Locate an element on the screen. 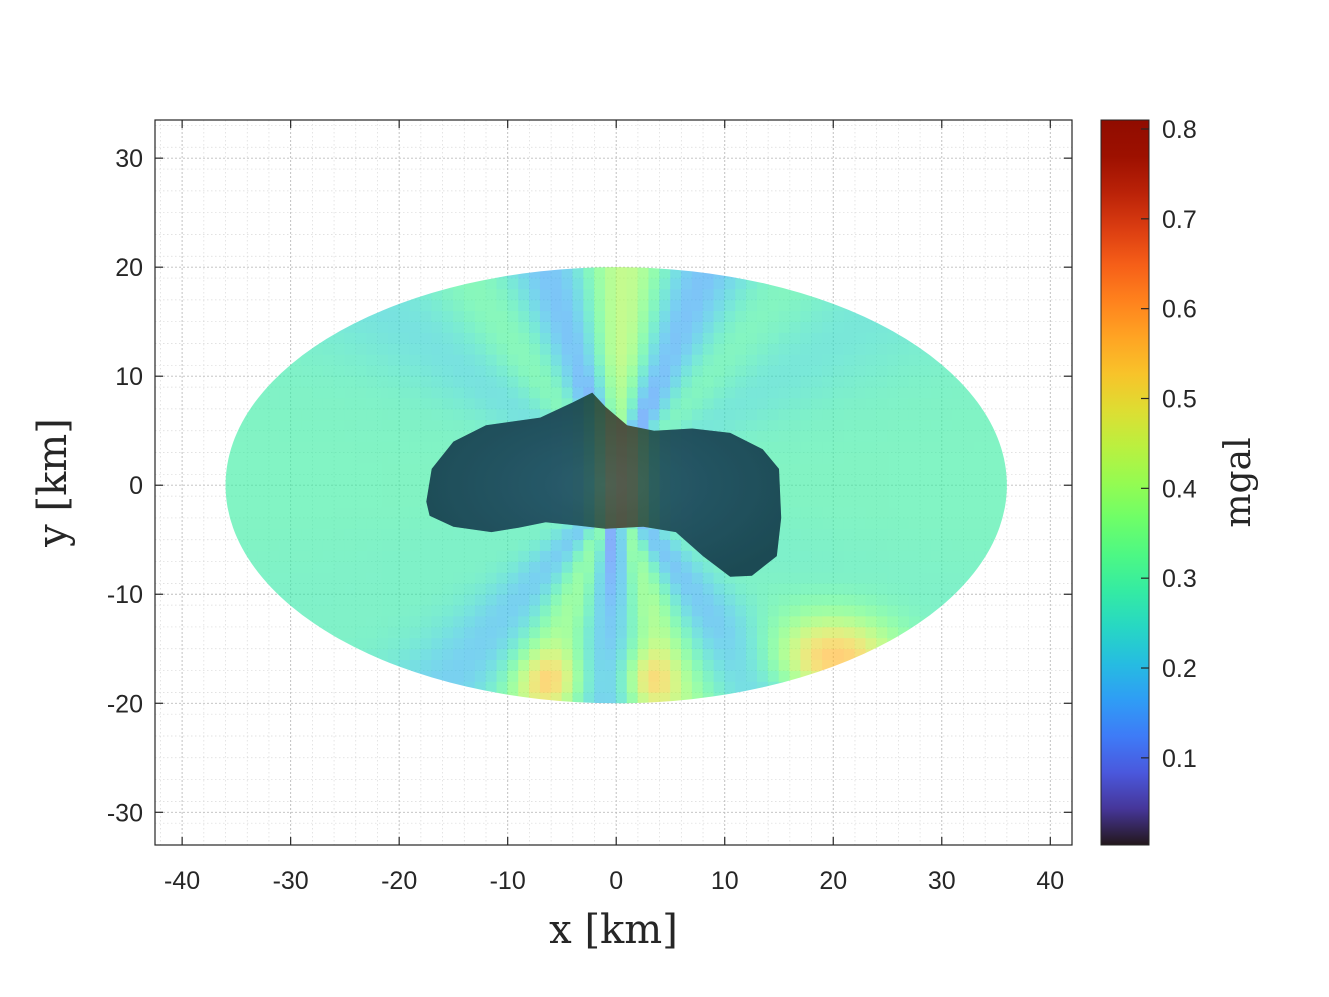 Image resolution: width=1329 pixels, height=997 pixels. x-tick-label: 40 is located at coordinates (1050, 881).